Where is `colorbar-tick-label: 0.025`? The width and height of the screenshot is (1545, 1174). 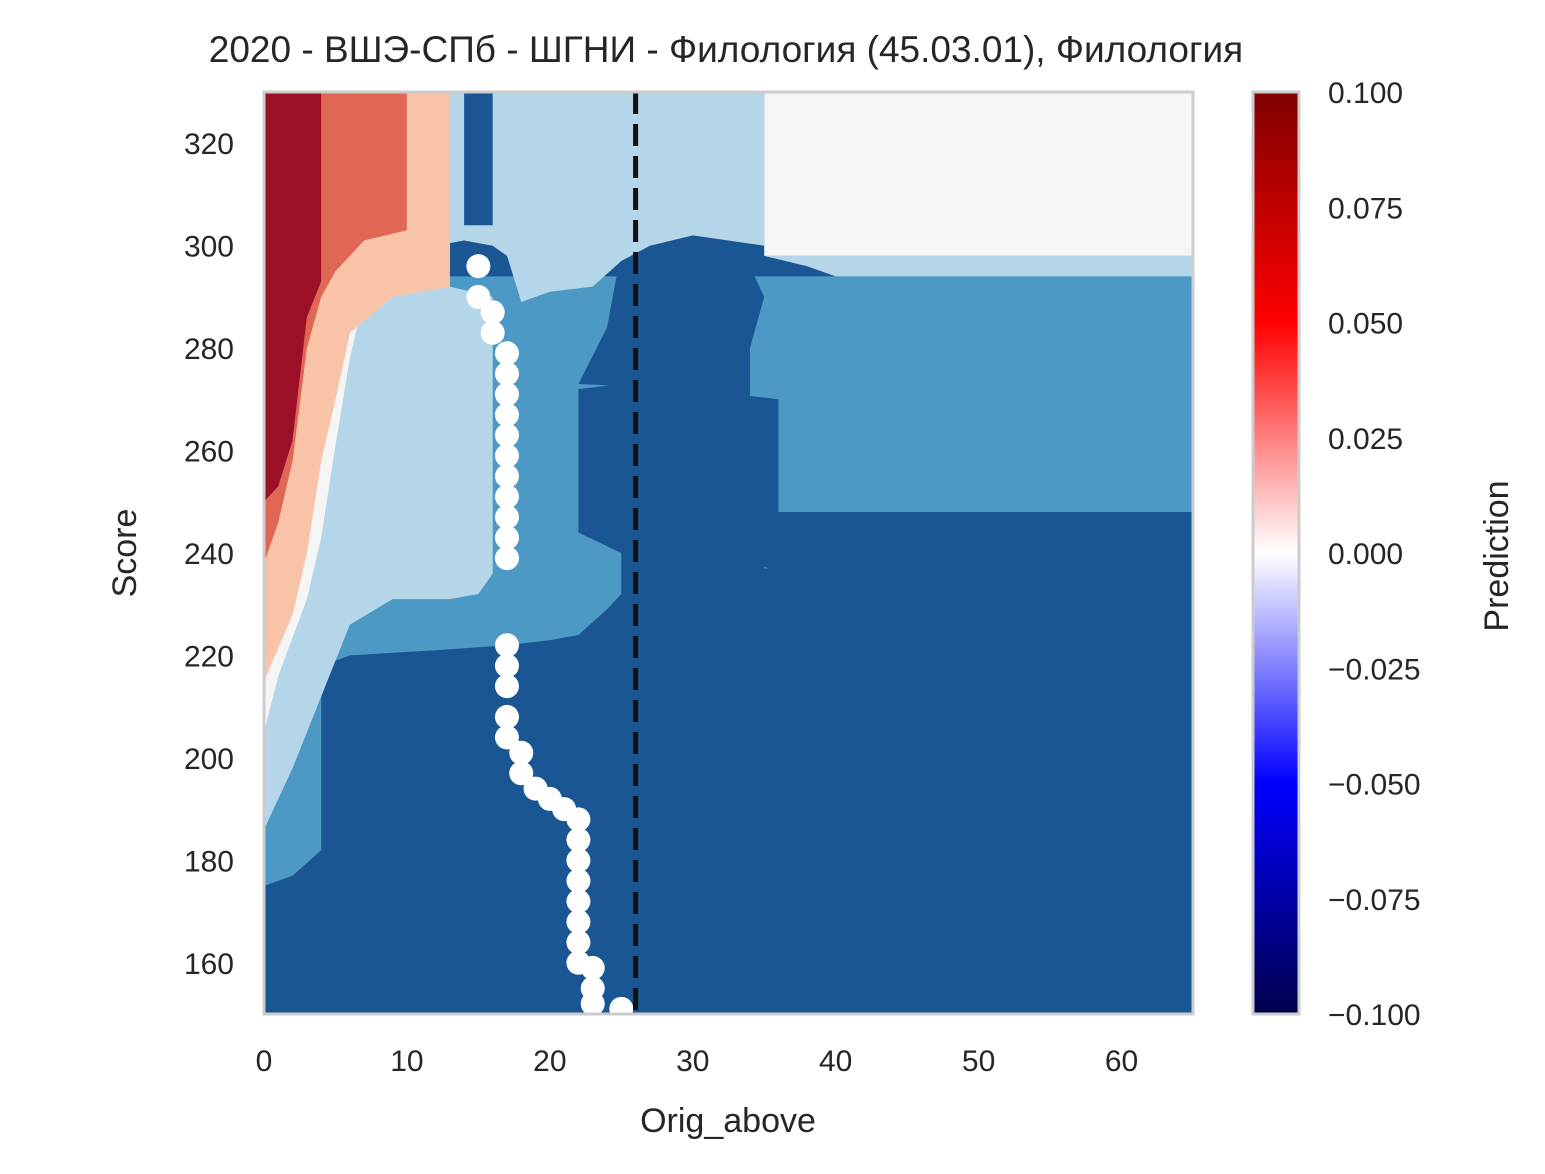
colorbar-tick-label: 0.025 is located at coordinates (1365, 439).